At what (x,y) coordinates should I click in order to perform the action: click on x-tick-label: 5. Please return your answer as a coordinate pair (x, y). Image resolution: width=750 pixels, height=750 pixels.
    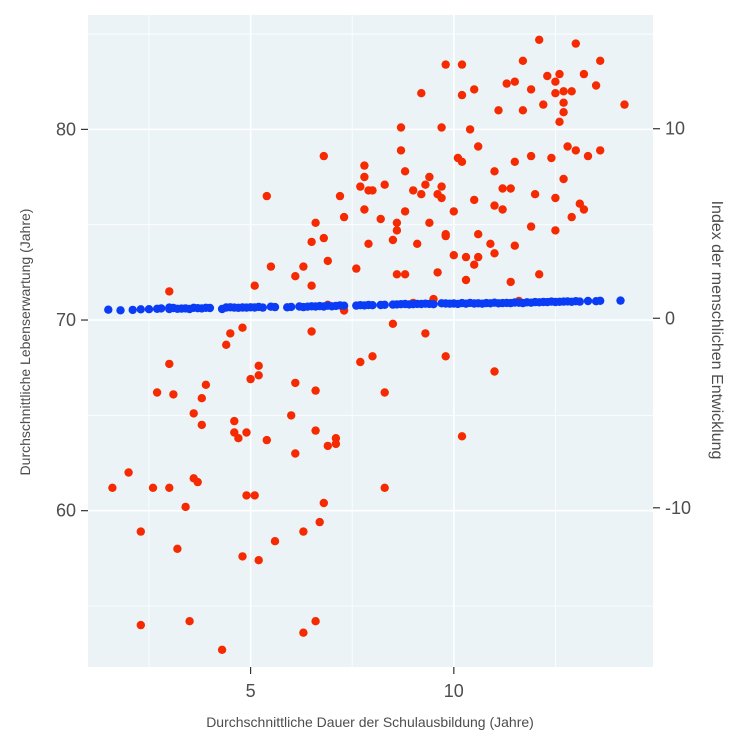
    Looking at the image, I should click on (251, 691).